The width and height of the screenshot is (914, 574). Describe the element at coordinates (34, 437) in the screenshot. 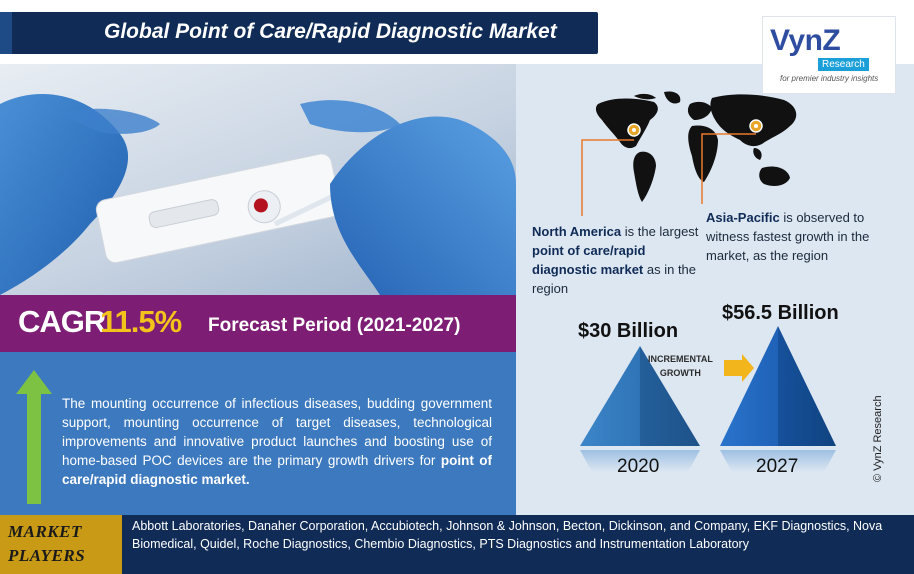

I see `up-arrow-icon` at that location.